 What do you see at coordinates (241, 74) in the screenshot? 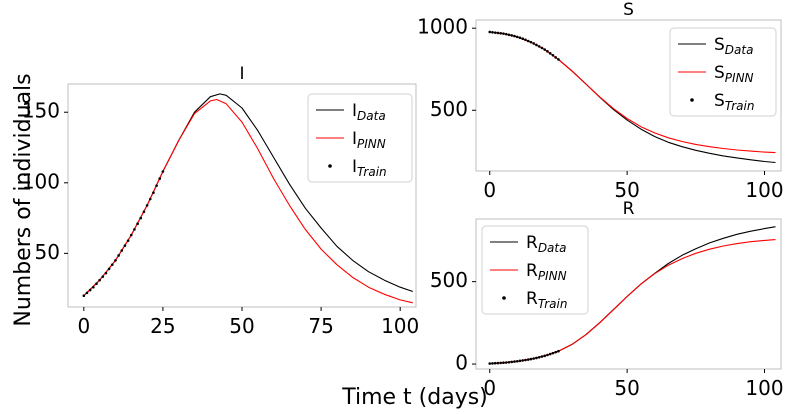
I see `panel-title-I: I` at bounding box center [241, 74].